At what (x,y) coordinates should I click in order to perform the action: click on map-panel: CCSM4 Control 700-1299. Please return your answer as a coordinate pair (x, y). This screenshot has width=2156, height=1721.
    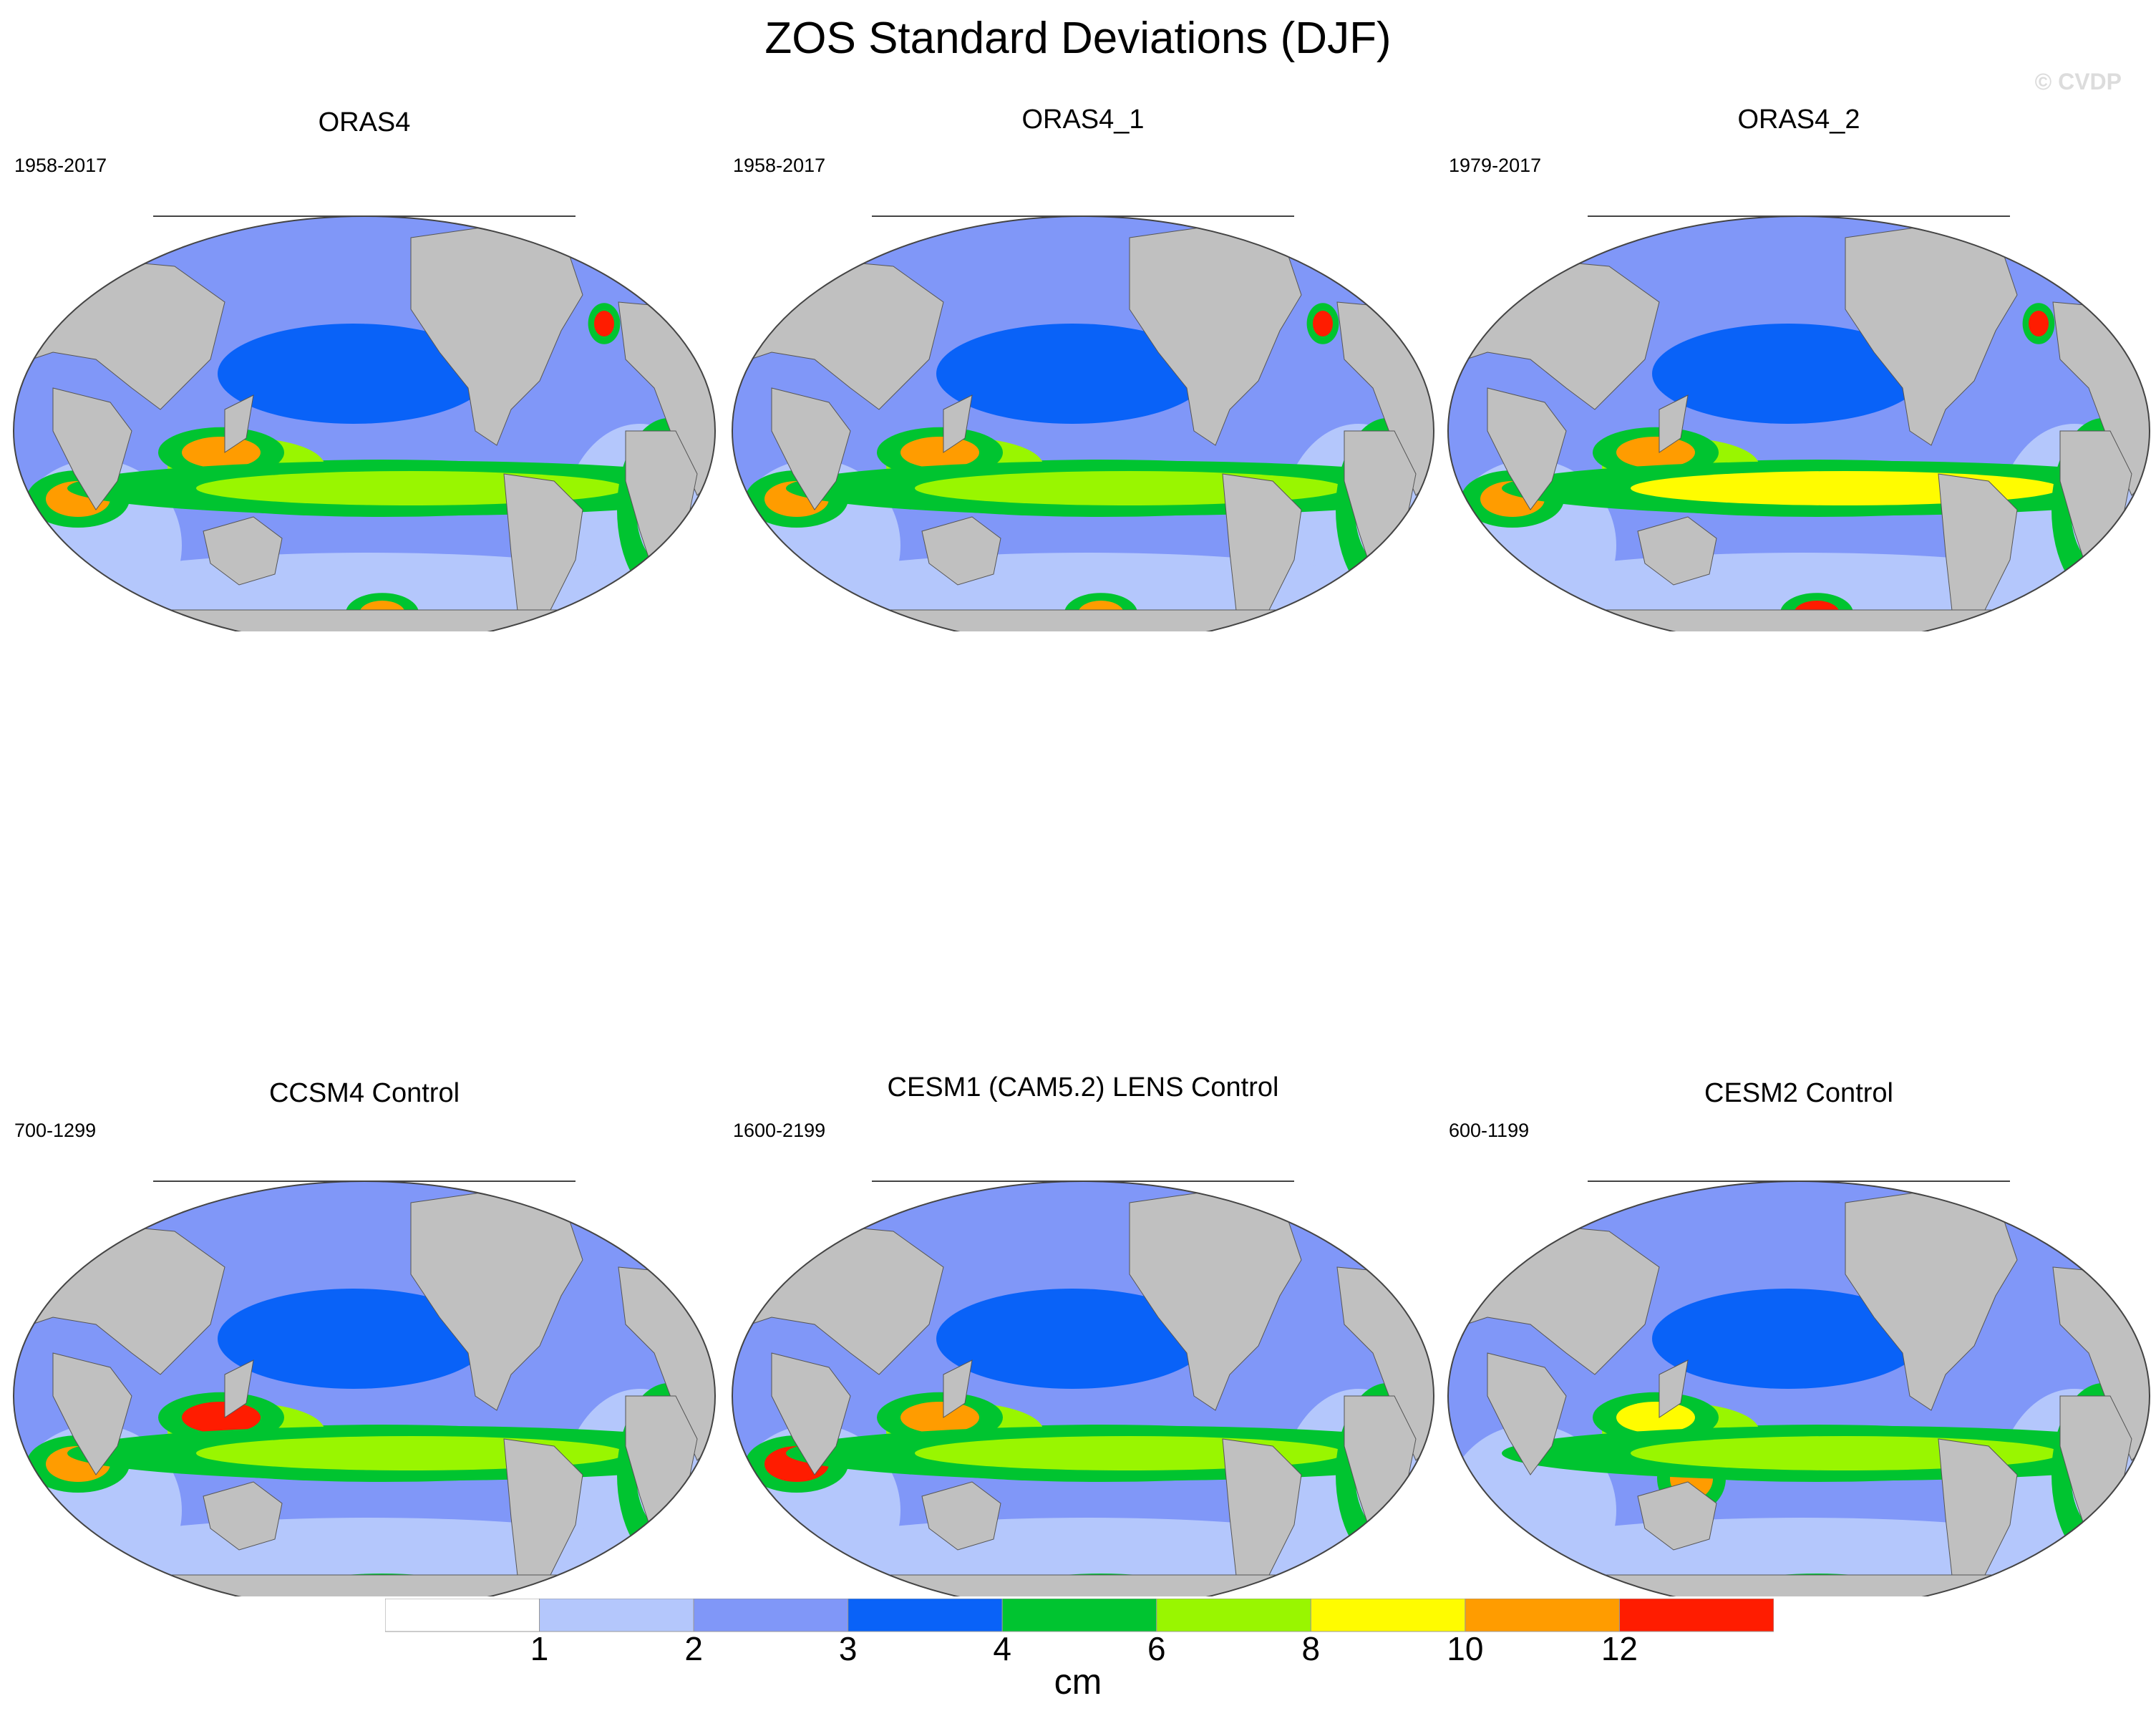
    Looking at the image, I should click on (365, 1337).